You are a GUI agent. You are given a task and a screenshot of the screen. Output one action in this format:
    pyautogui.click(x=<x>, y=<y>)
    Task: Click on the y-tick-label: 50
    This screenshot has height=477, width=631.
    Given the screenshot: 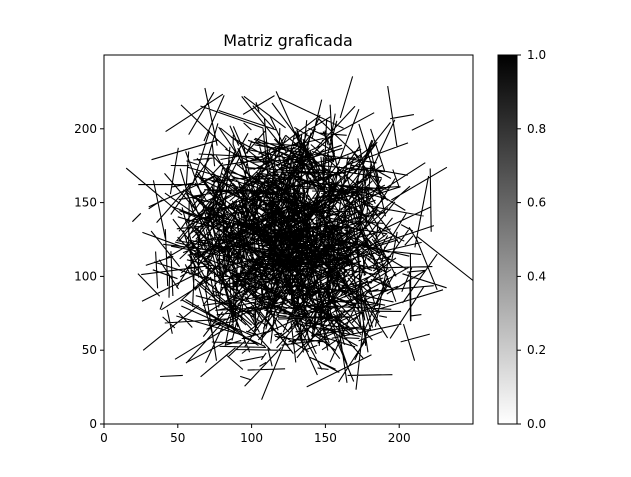 What is the action you would take?
    pyautogui.click(x=89, y=350)
    